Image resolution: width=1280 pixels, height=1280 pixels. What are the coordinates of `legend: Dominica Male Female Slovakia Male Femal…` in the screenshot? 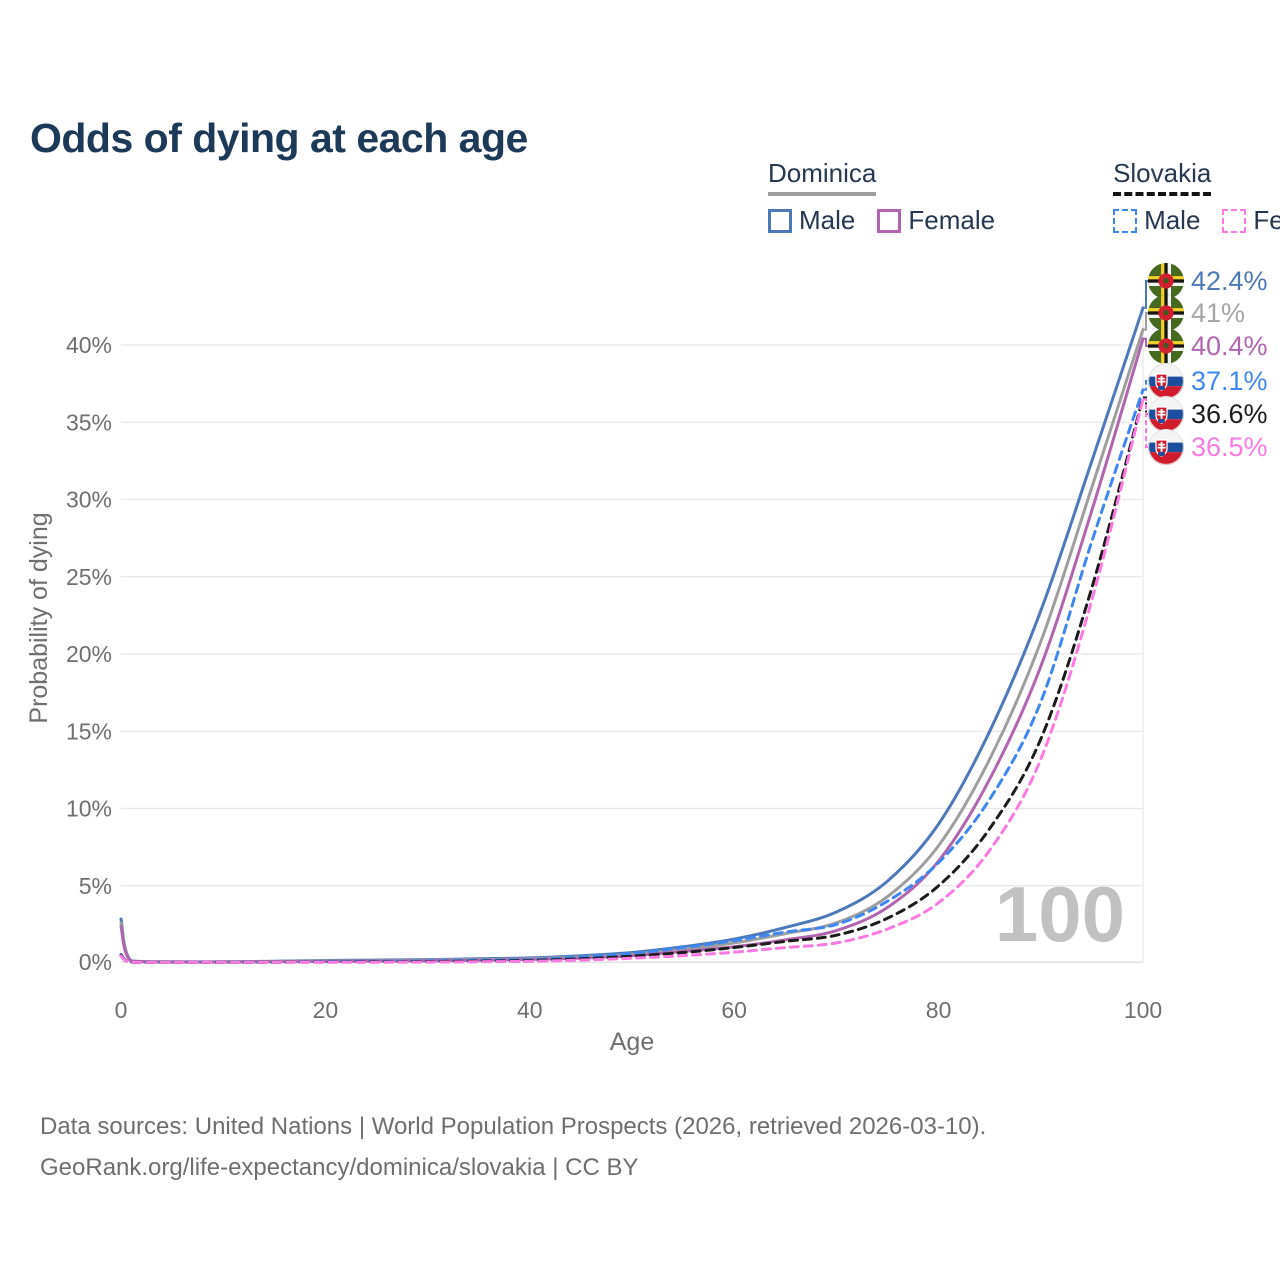 It's located at (1024, 197).